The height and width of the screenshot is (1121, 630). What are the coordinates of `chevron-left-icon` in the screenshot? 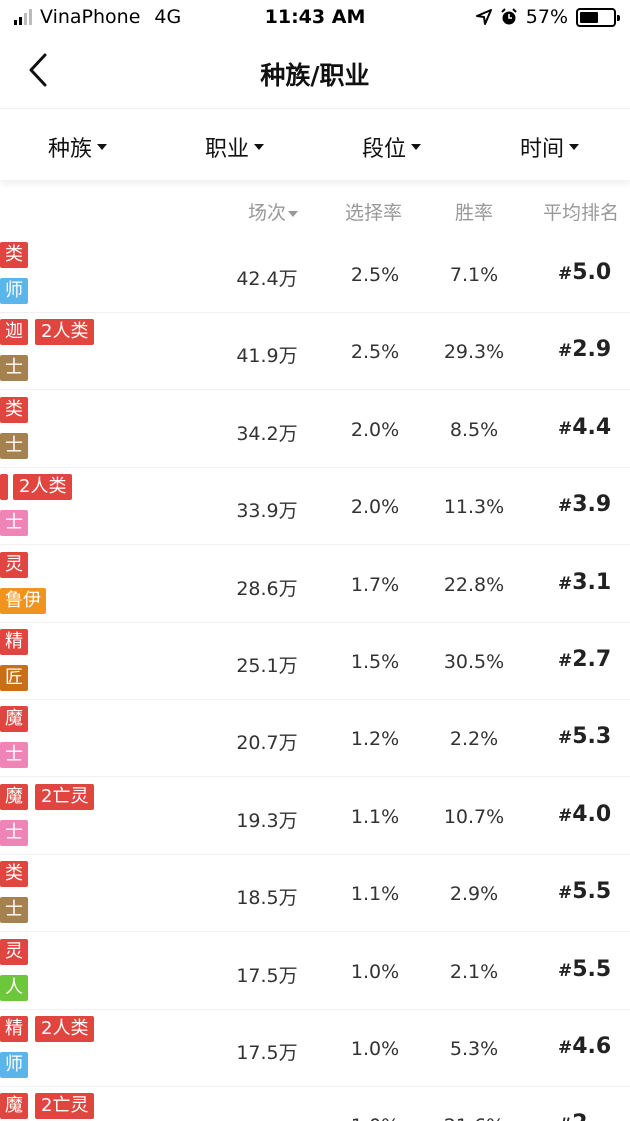 It's located at (38, 70).